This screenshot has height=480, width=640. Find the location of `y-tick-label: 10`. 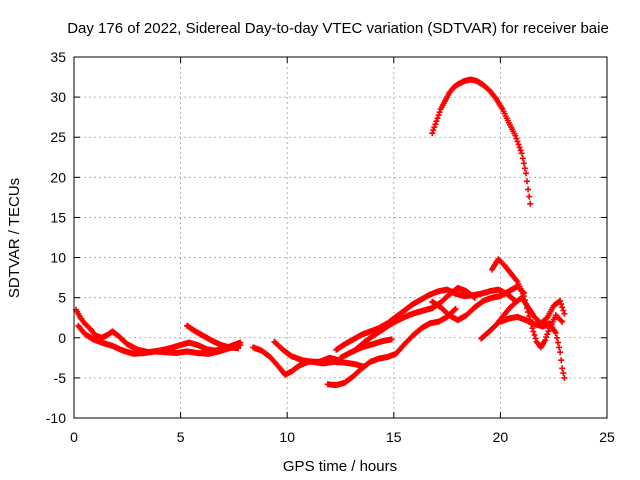

y-tick-label: 10 is located at coordinates (58, 258).